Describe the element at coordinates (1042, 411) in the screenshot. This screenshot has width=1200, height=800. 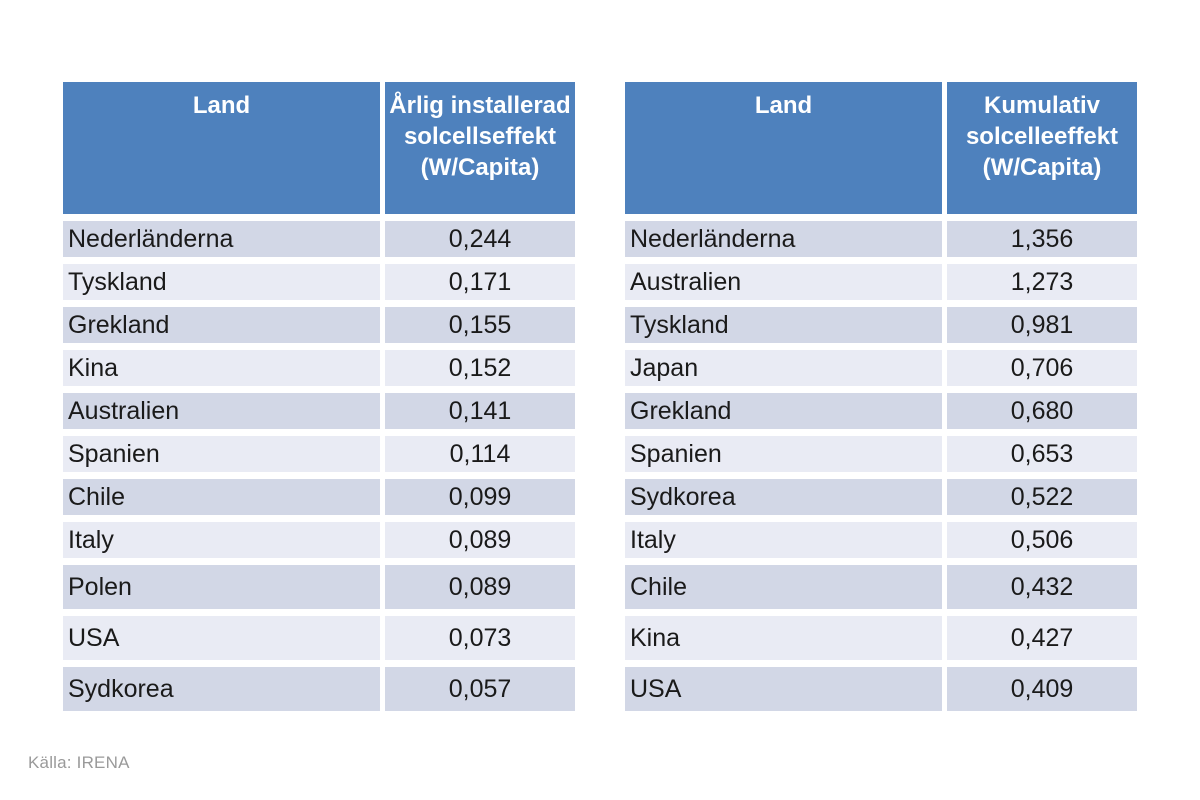
I see `value-cell: 0,680` at that location.